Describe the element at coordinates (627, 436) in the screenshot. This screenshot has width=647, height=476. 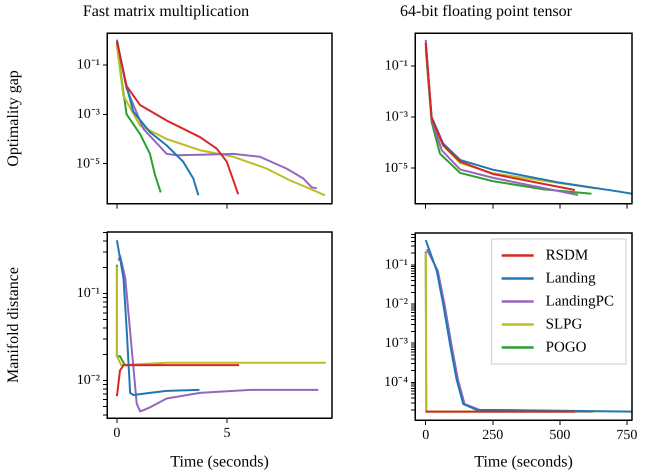
I see `x-tick-label: 750` at that location.